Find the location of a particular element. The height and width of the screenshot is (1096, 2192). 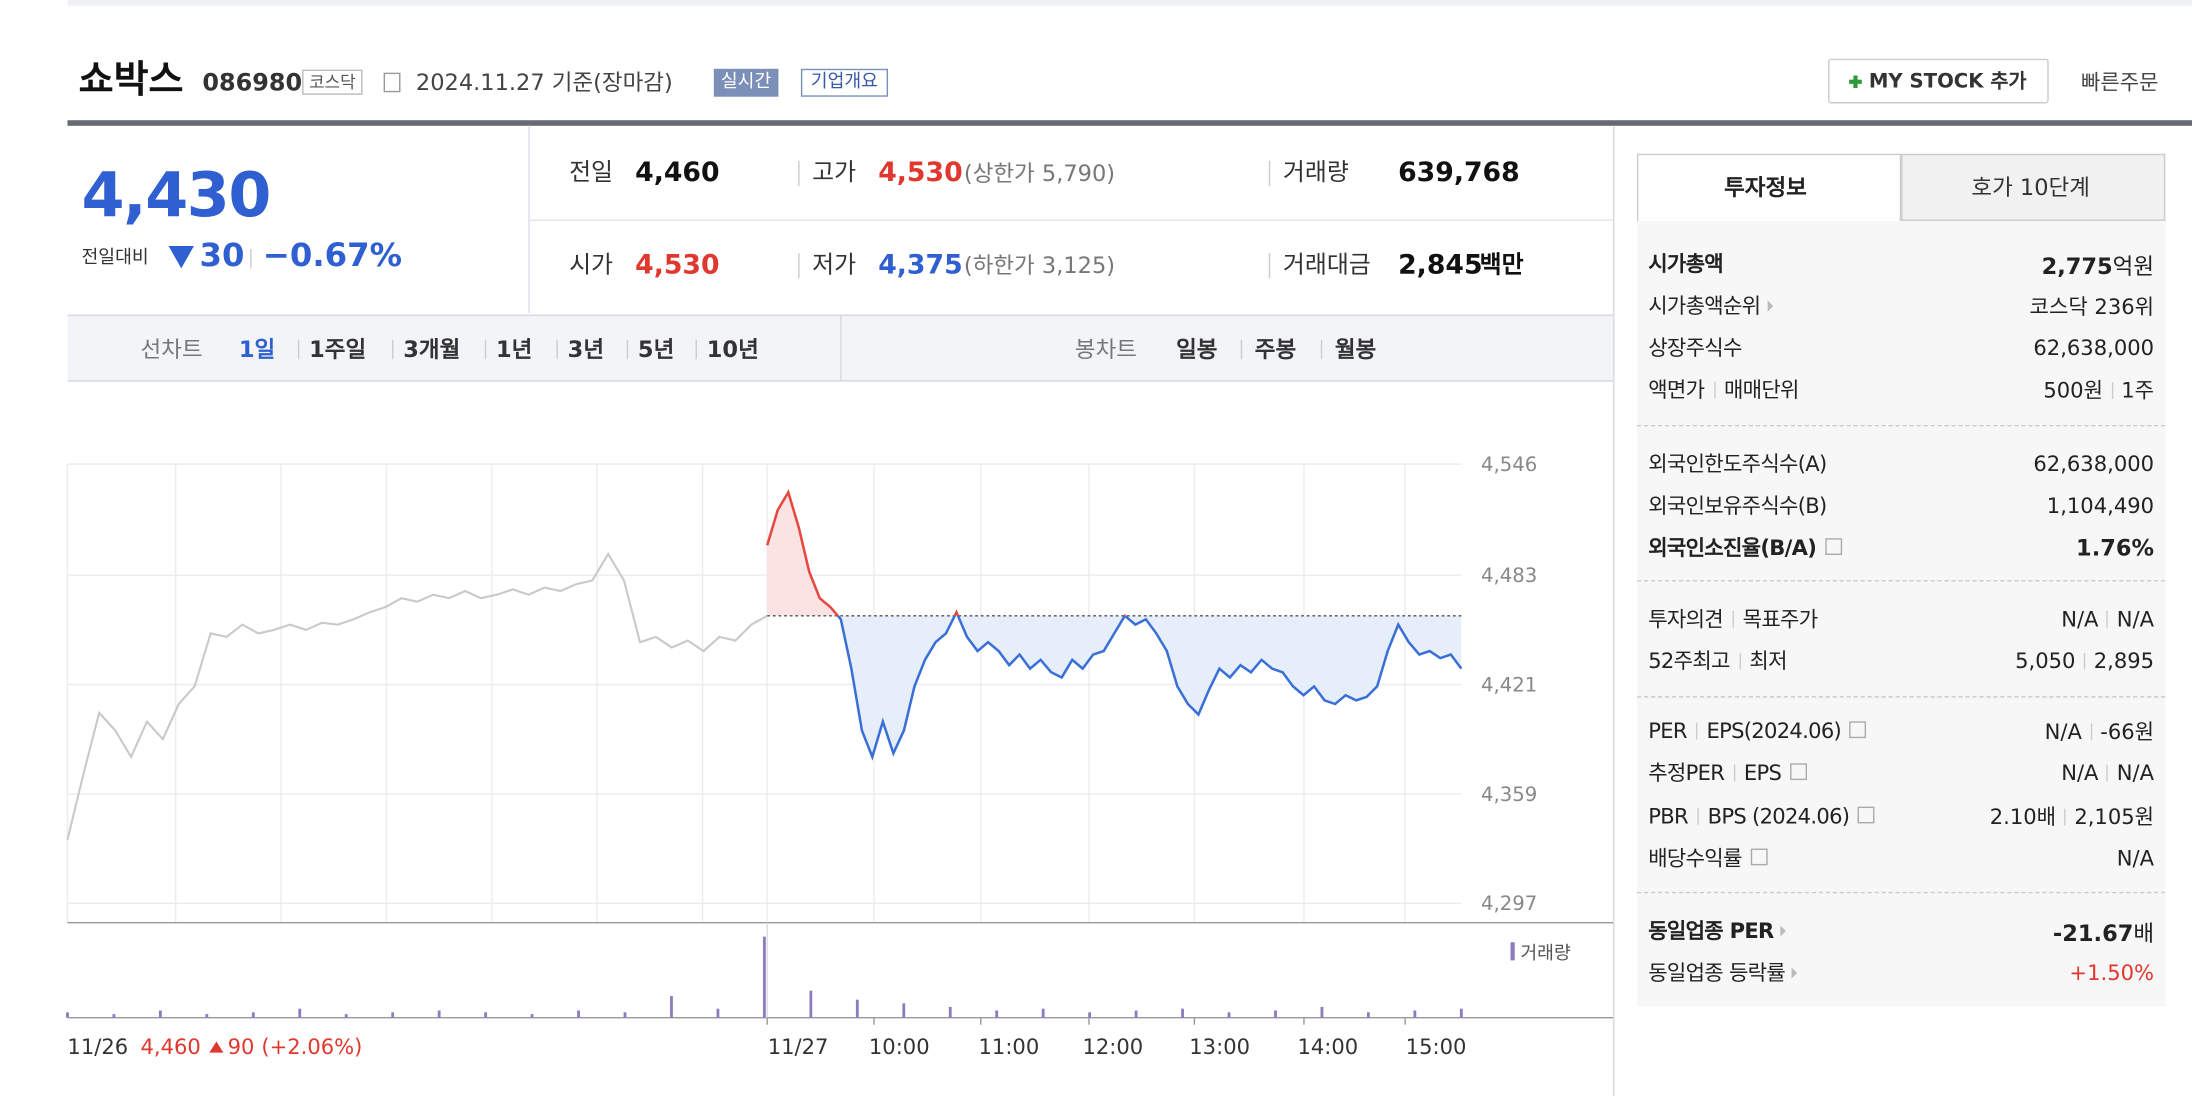

row-label: PBR is located at coordinates (1668, 816).